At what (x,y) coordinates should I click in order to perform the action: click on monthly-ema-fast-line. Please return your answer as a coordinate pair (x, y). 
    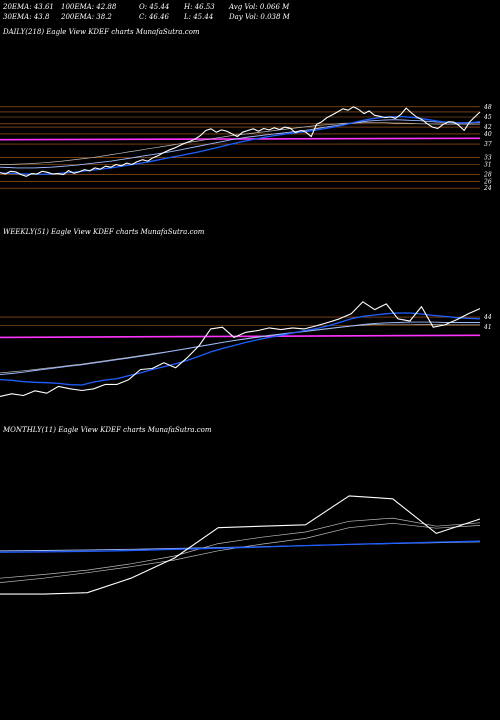
    Looking at the image, I should click on (240, 546).